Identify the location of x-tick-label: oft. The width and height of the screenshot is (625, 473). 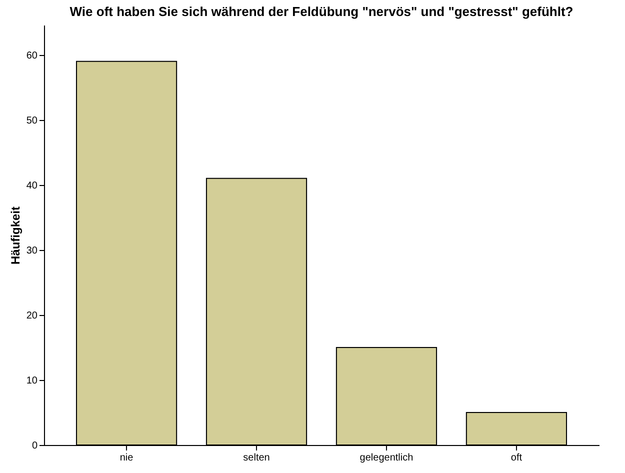
(516, 458).